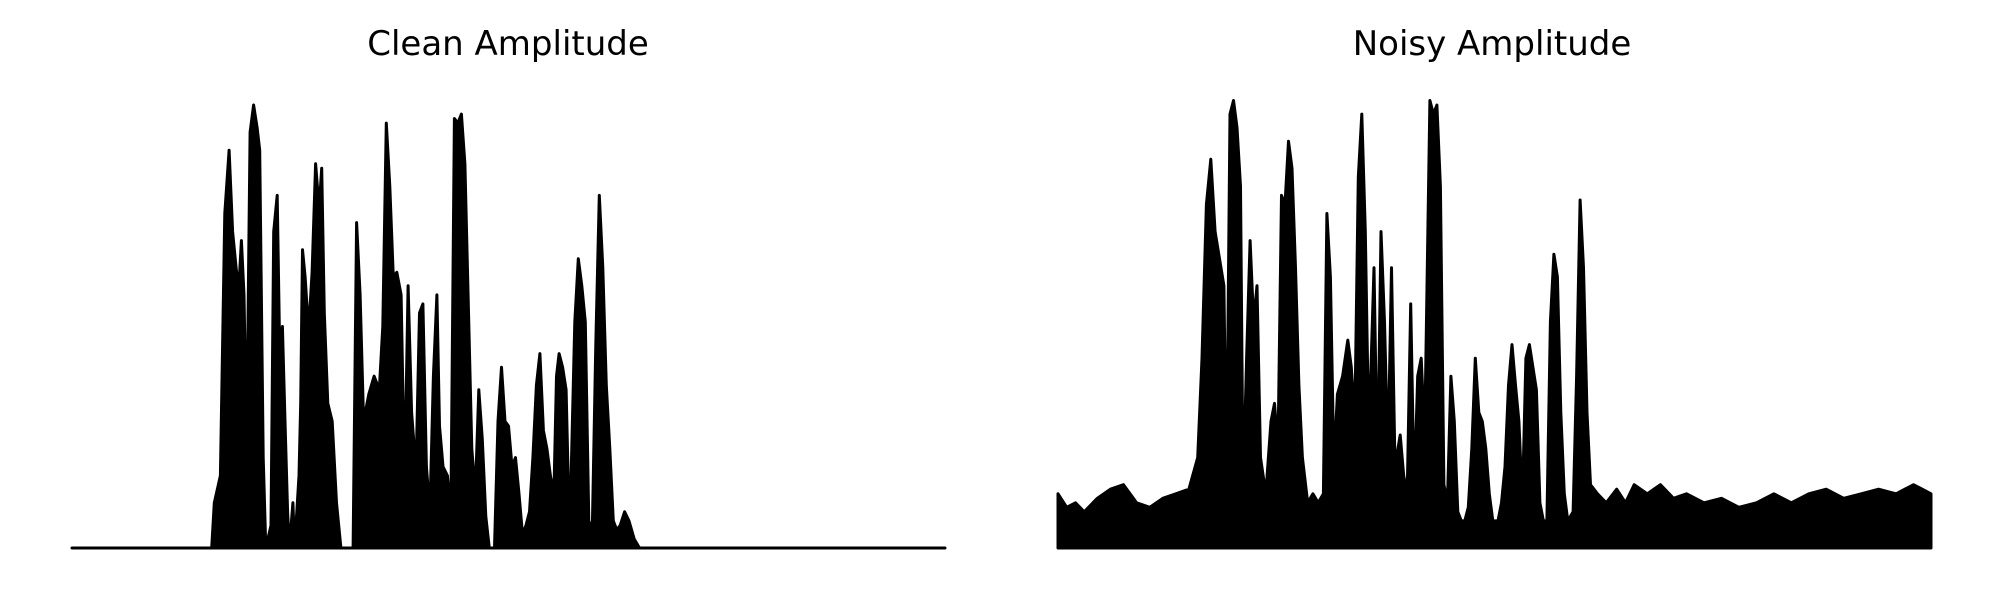 The width and height of the screenshot is (2000, 600). Describe the element at coordinates (1492, 44) in the screenshot. I see `chart-title: Noisy Amplitude` at that location.